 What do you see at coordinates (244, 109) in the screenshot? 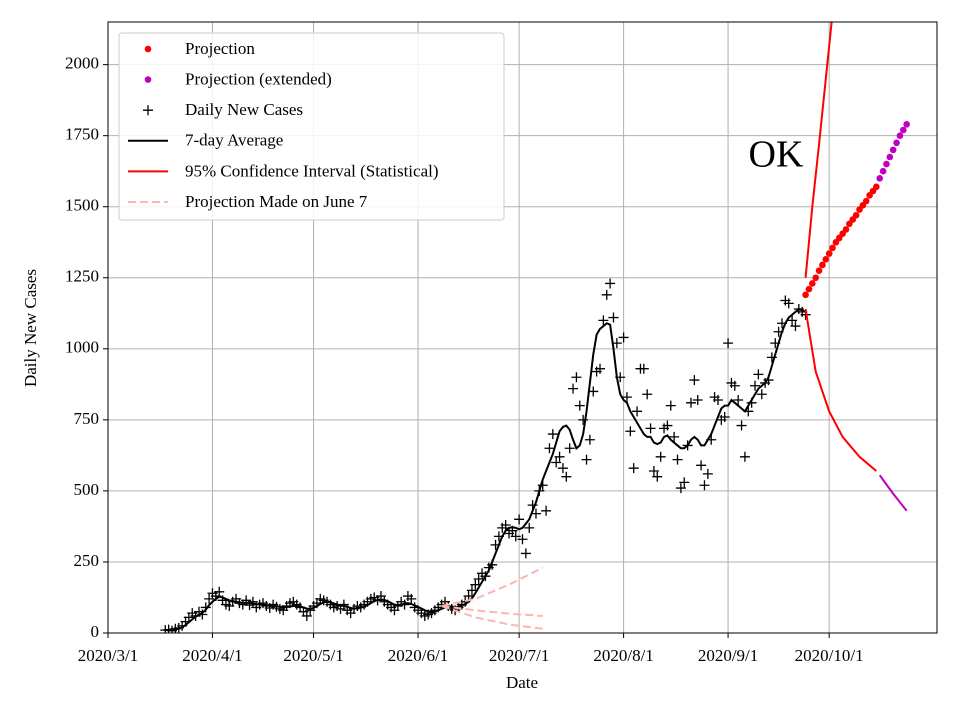
I see `legend-label: Daily New Cases` at bounding box center [244, 109].